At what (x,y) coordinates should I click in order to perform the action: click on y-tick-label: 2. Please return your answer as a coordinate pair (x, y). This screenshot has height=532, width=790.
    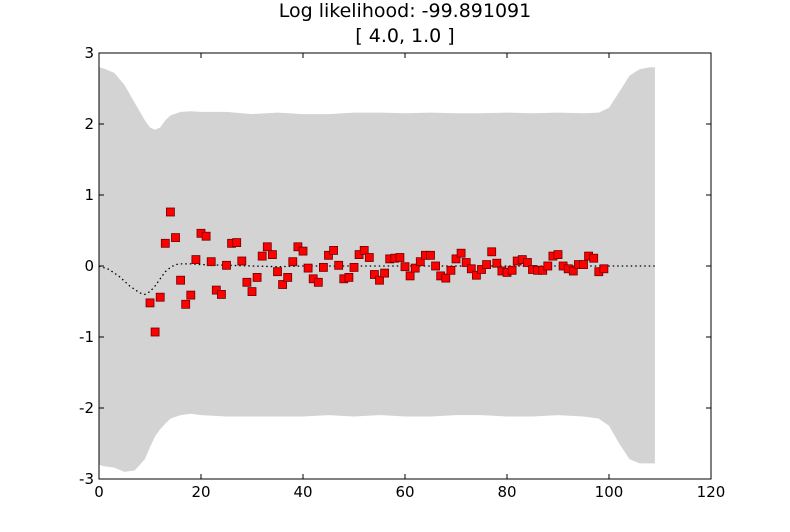
    Looking at the image, I should click on (89, 124).